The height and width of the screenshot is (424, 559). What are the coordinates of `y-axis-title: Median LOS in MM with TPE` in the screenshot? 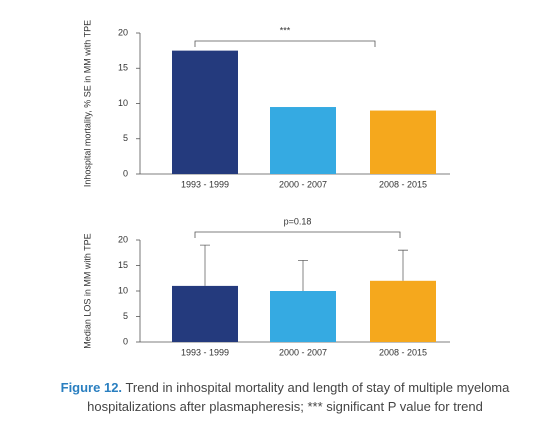 It's located at (87, 290).